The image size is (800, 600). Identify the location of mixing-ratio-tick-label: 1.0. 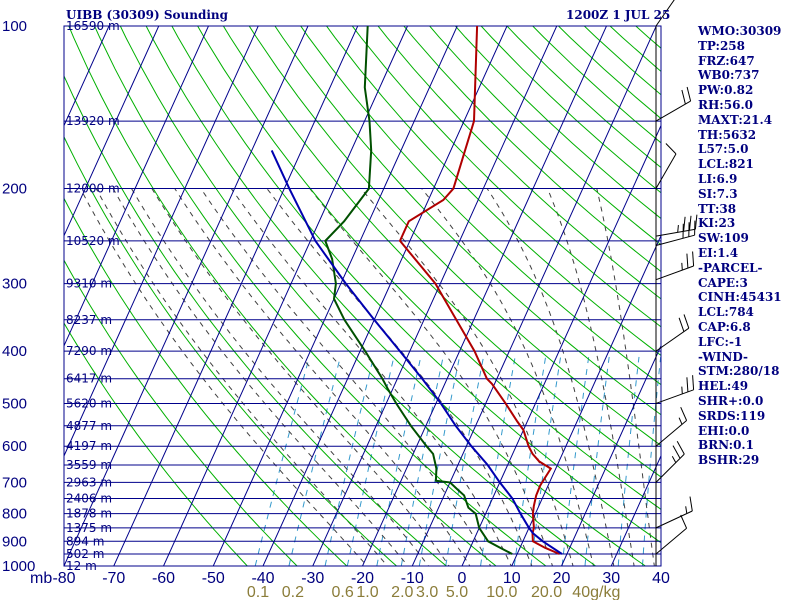
(367, 592).